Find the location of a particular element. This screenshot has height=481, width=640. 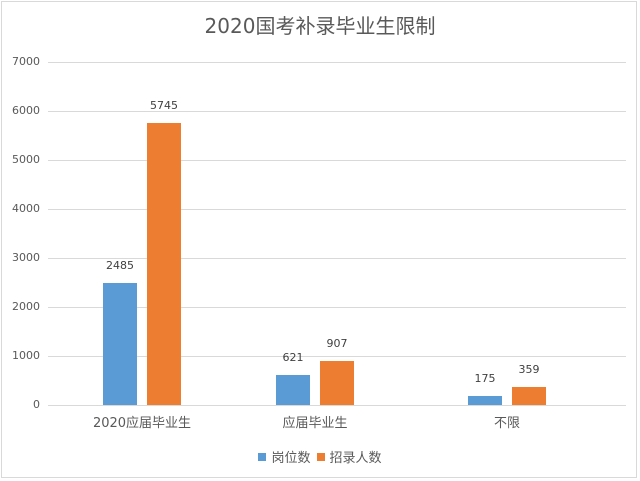

legend-swatch-blue-icon is located at coordinates (262, 456).